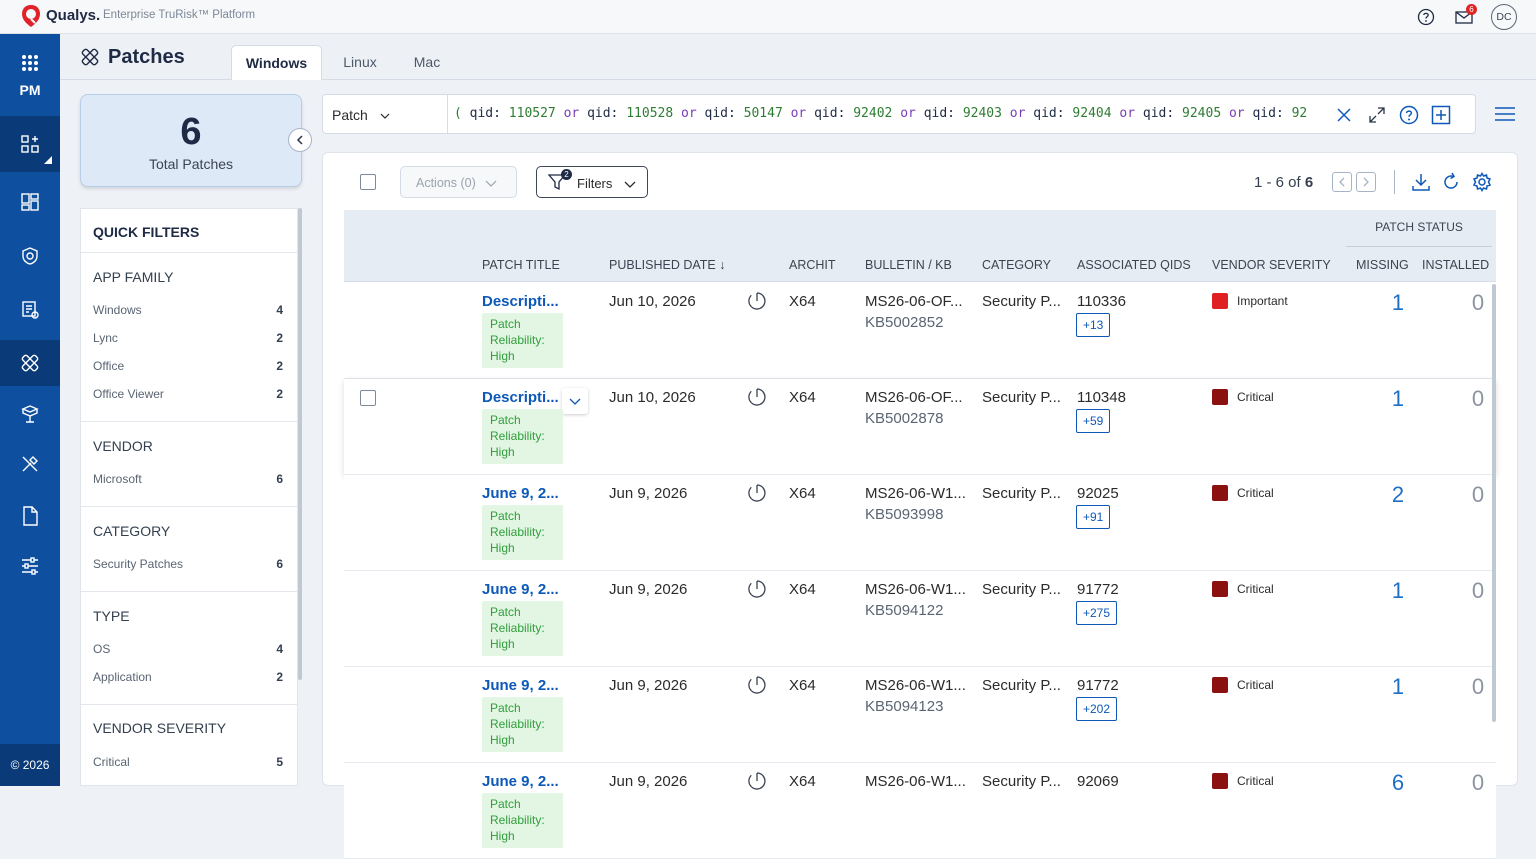 Image resolution: width=1536 pixels, height=859 pixels. Describe the element at coordinates (1426, 17) in the screenshot. I see `help-circle-icon` at that location.